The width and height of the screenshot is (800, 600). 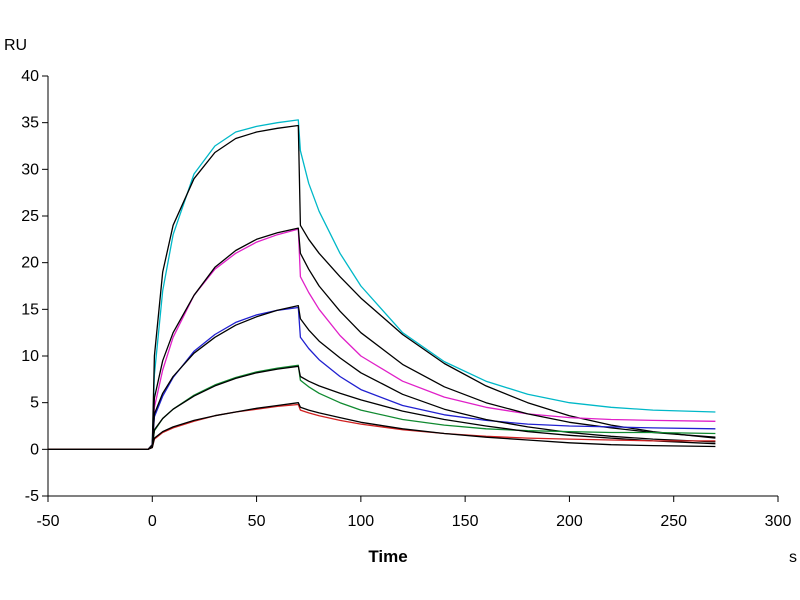 I want to click on y-tick-label: 35, so click(x=30, y=123).